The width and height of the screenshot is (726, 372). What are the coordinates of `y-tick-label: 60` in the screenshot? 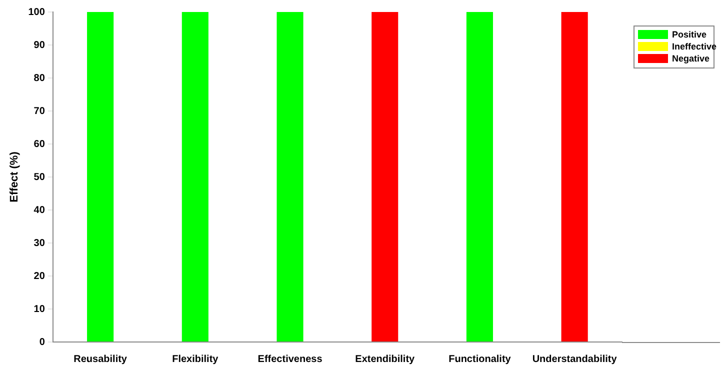 It's located at (40, 144).